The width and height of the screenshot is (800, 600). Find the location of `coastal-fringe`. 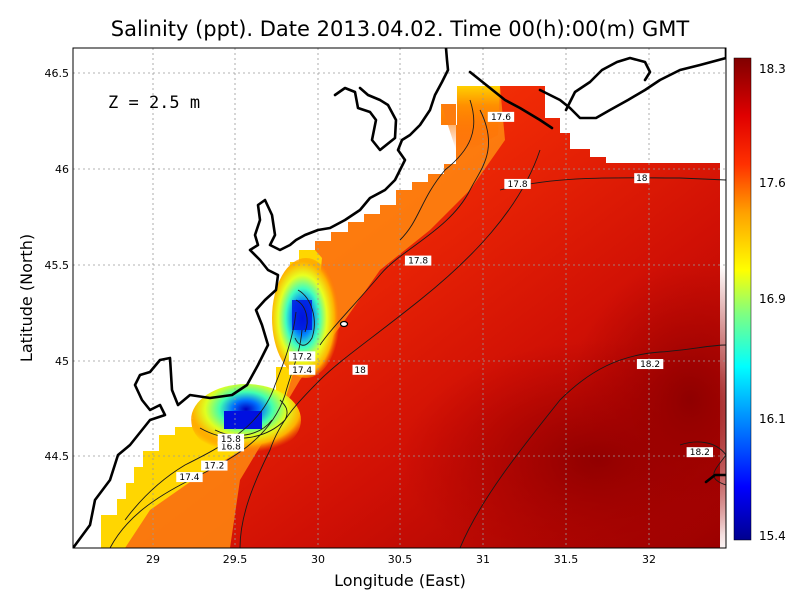

coastal-fringe is located at coordinates (211, 399).